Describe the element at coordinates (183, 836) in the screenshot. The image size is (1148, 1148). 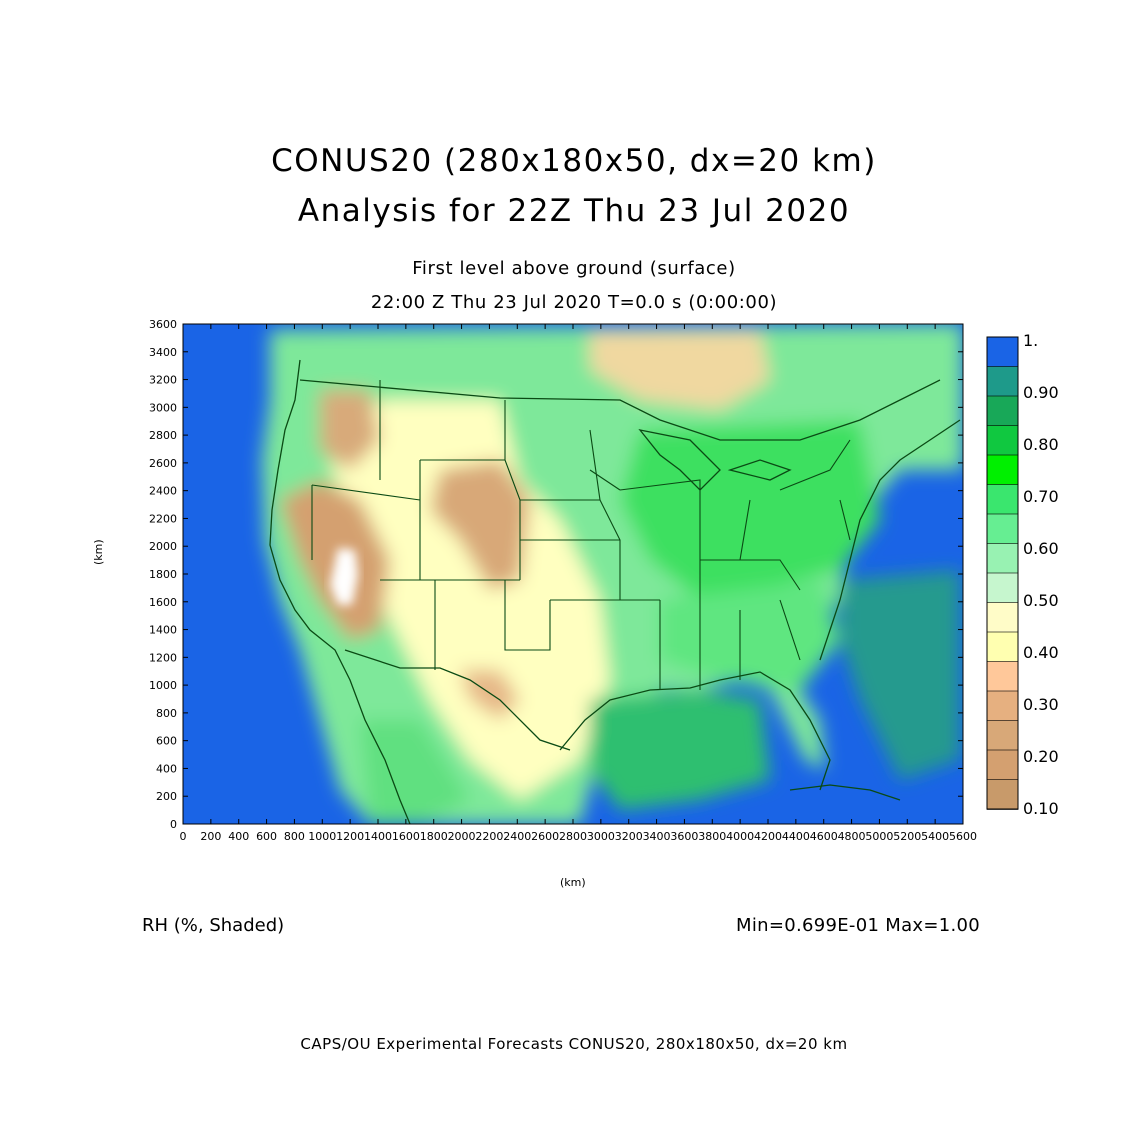
I see `x-tick-label: 0` at that location.